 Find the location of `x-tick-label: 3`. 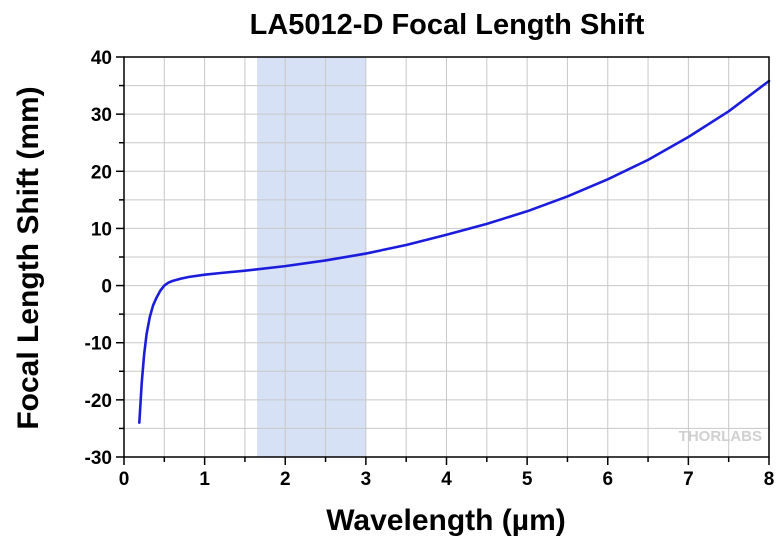

x-tick-label: 3 is located at coordinates (366, 479).